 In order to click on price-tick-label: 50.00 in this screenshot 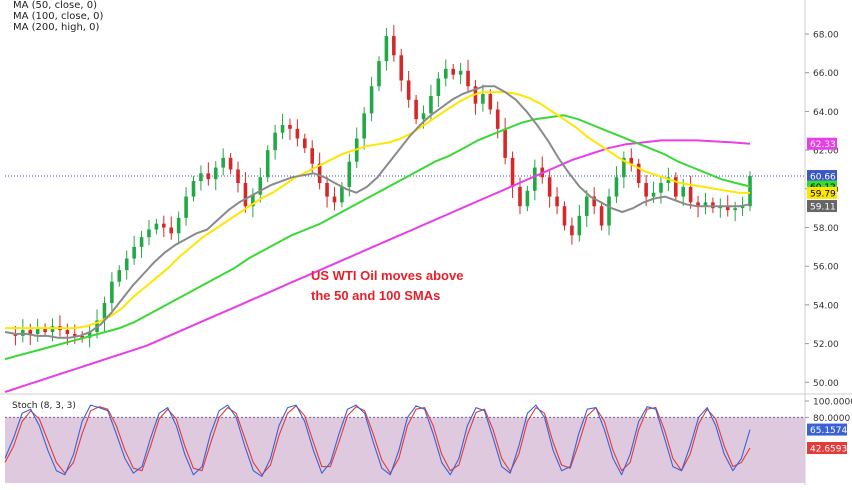, I will do `click(826, 384)`.